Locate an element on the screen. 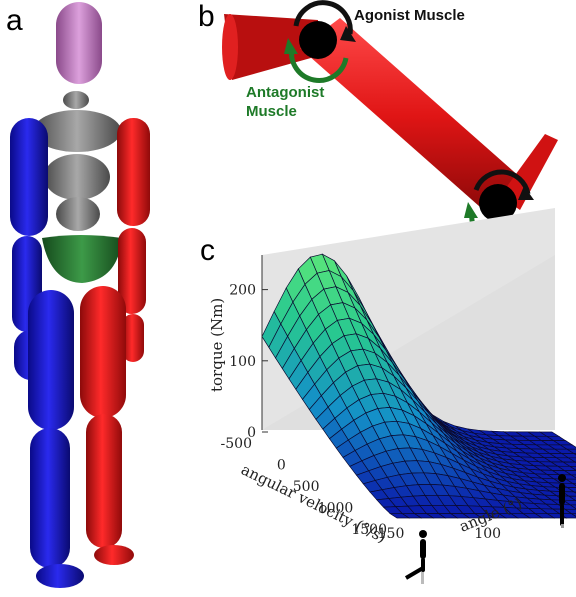 This screenshot has width=576, height=597. panel-letter-a: a is located at coordinates (14, 20).